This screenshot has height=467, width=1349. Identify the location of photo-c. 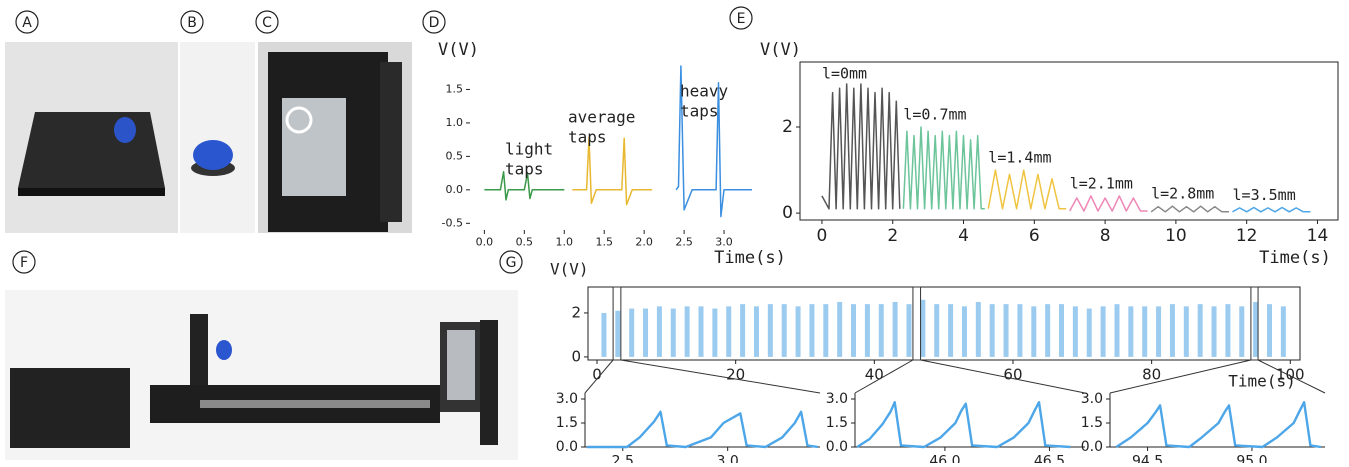
(335, 137).